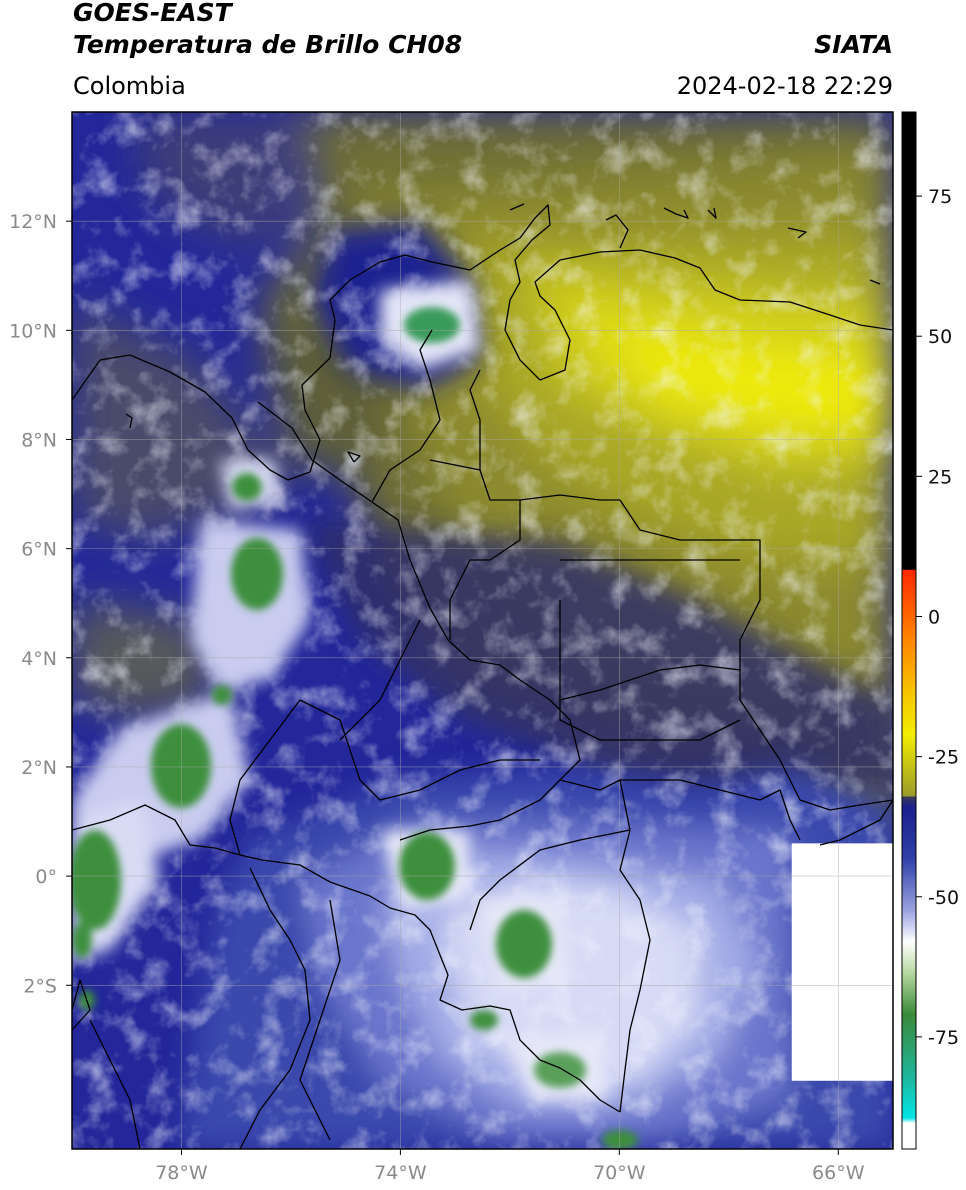 The width and height of the screenshot is (966, 1190). Describe the element at coordinates (33, 222) in the screenshot. I see `latitude-label: 12°N` at that location.